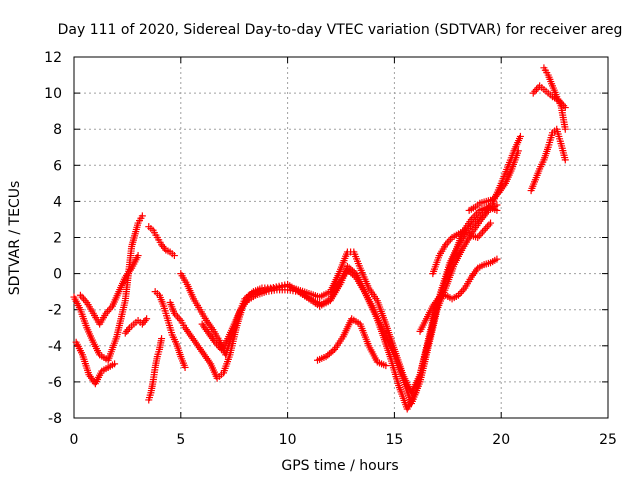 The image size is (640, 480). What do you see at coordinates (53, 94) in the screenshot?
I see `y-tick-label: 10` at bounding box center [53, 94].